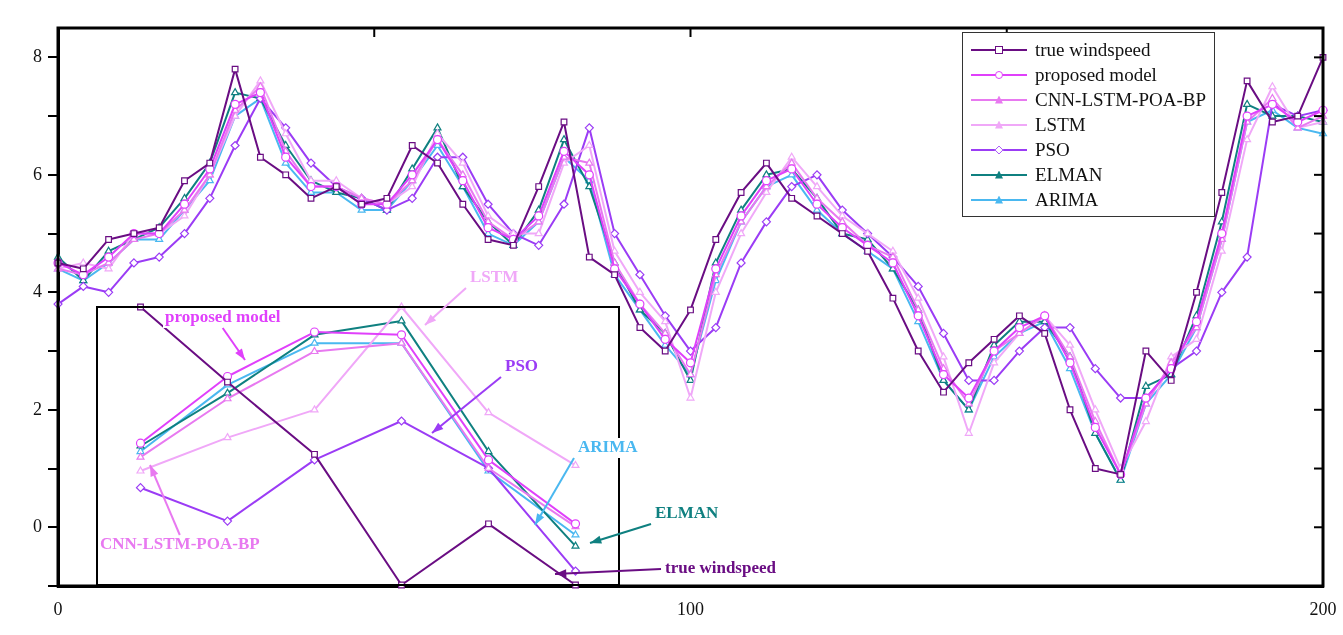 Image resolution: width=1343 pixels, height=635 pixels. What do you see at coordinates (180, 544) in the screenshot?
I see `text: CNN-LSTM-POA-BP` at bounding box center [180, 544].